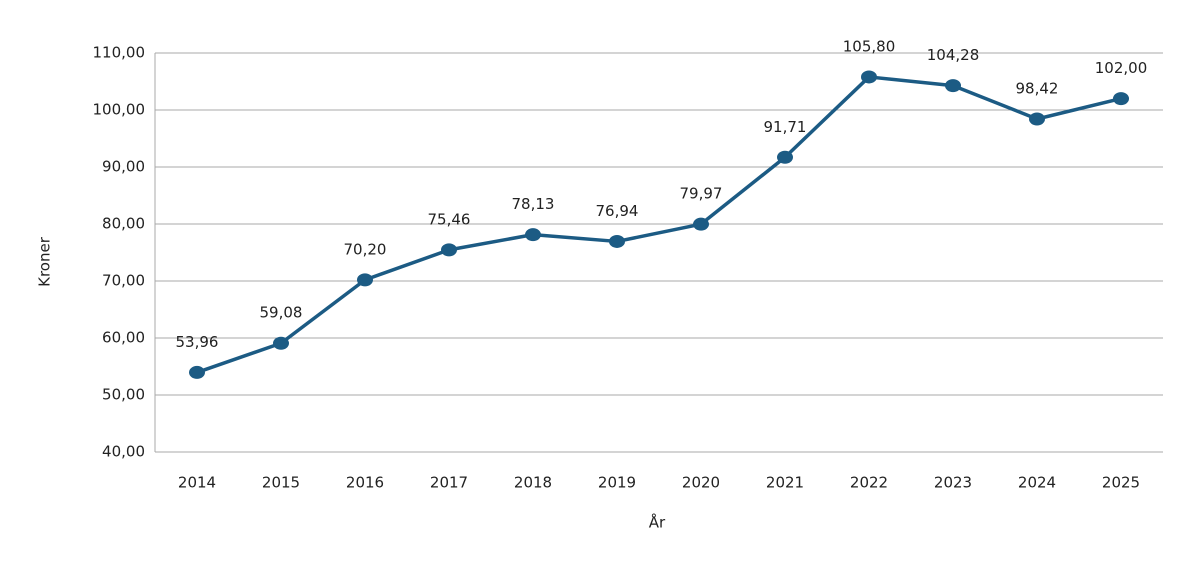  Describe the element at coordinates (533, 483) in the screenshot. I see `x-tick-label: 2018` at that location.